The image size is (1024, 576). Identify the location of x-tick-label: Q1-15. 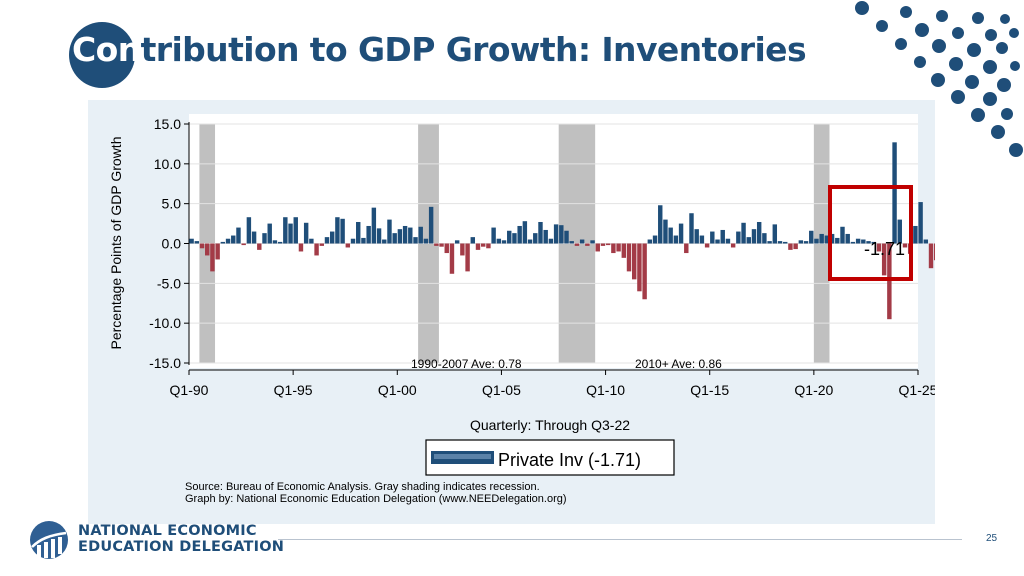
(709, 390).